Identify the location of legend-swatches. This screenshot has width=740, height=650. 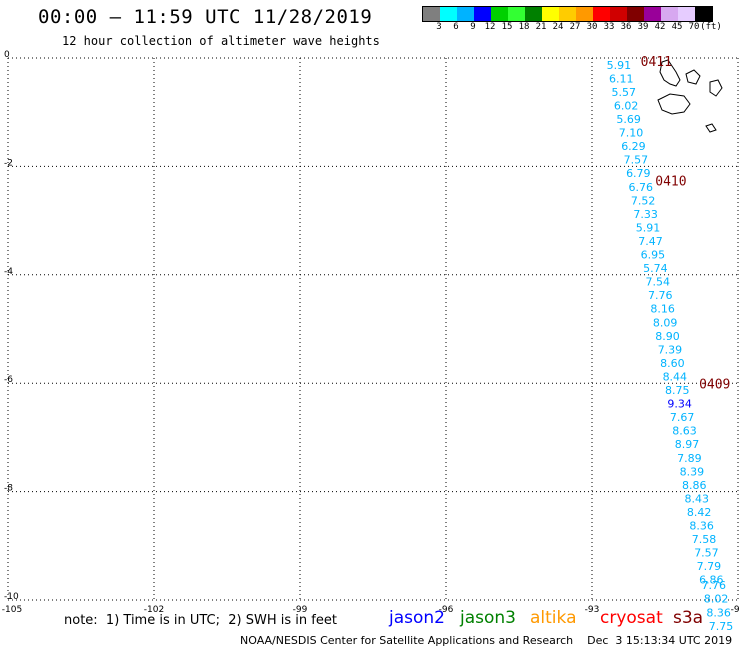
(567, 14).